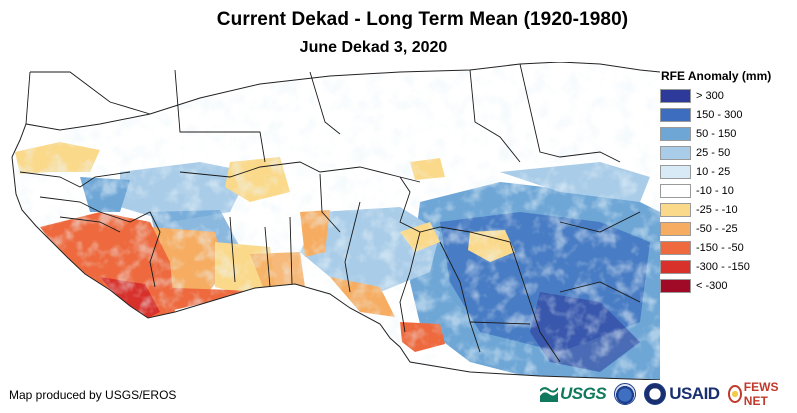 This screenshot has height=413, width=797. I want to click on legend-item: -10 - 10, so click(705, 190).